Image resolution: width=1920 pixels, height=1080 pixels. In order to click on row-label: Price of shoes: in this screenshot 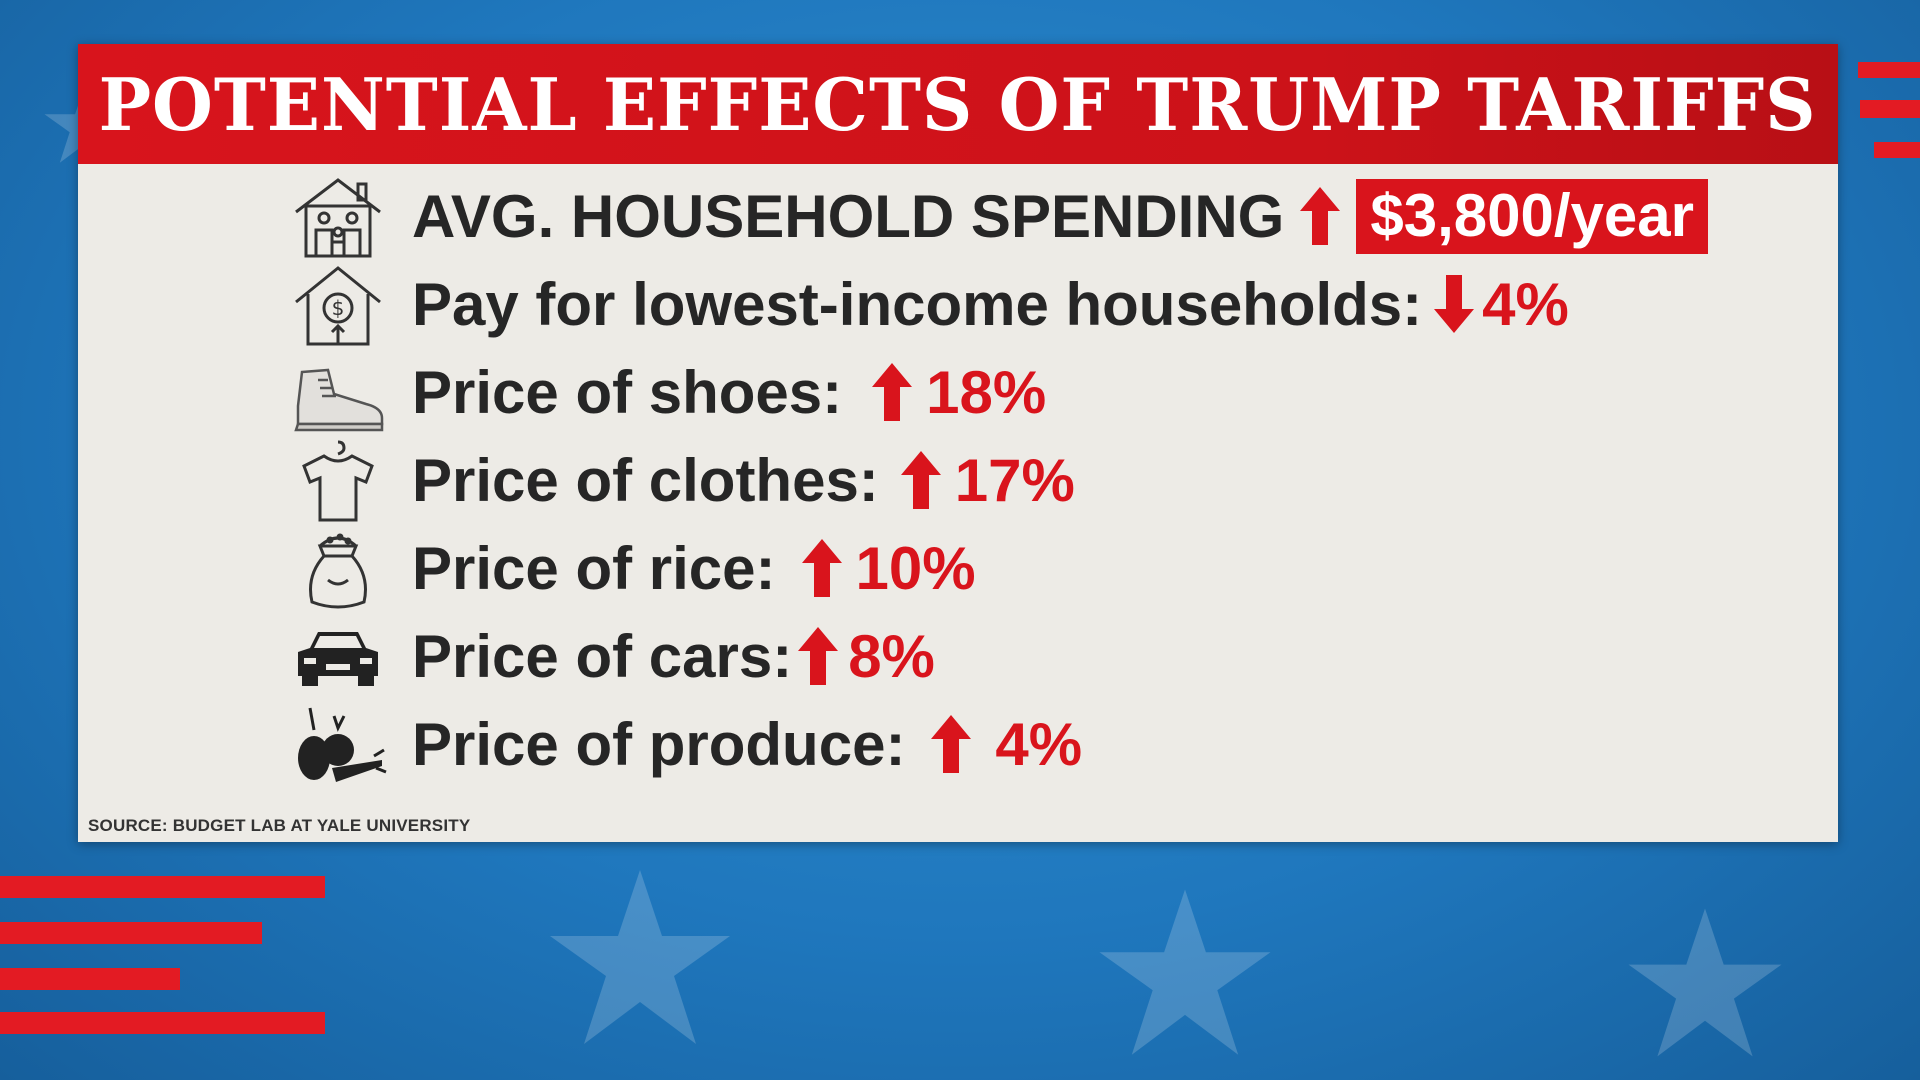, I will do `click(627, 392)`.